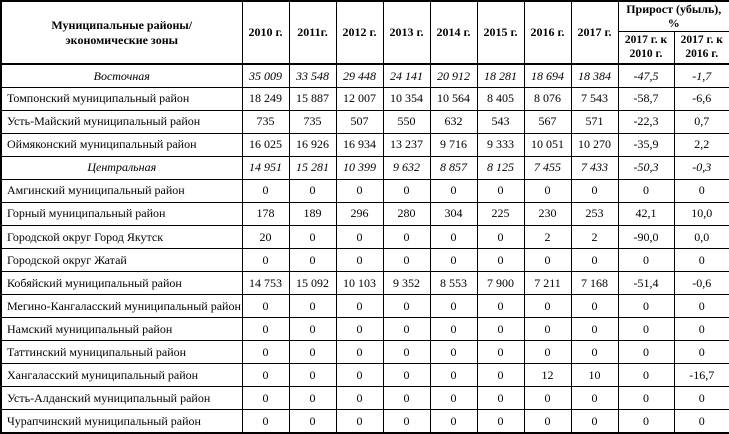 This screenshot has height=434, width=729. I want to click on table-row: Амгинский муниципальный район 0 0 0 0 0 0 0 0 0 0, so click(364, 190).